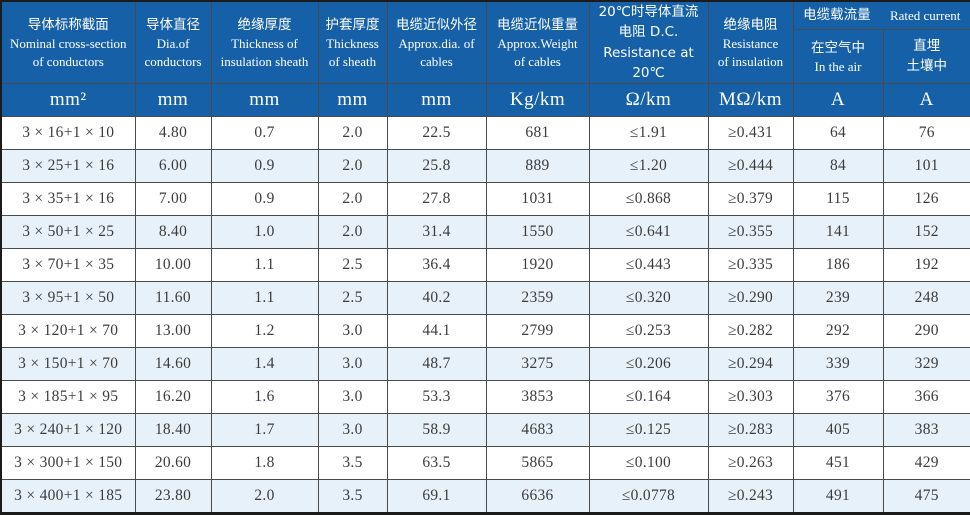 This screenshot has width=970, height=515. What do you see at coordinates (838, 48) in the screenshot?
I see `header-line: 在空气中` at bounding box center [838, 48].